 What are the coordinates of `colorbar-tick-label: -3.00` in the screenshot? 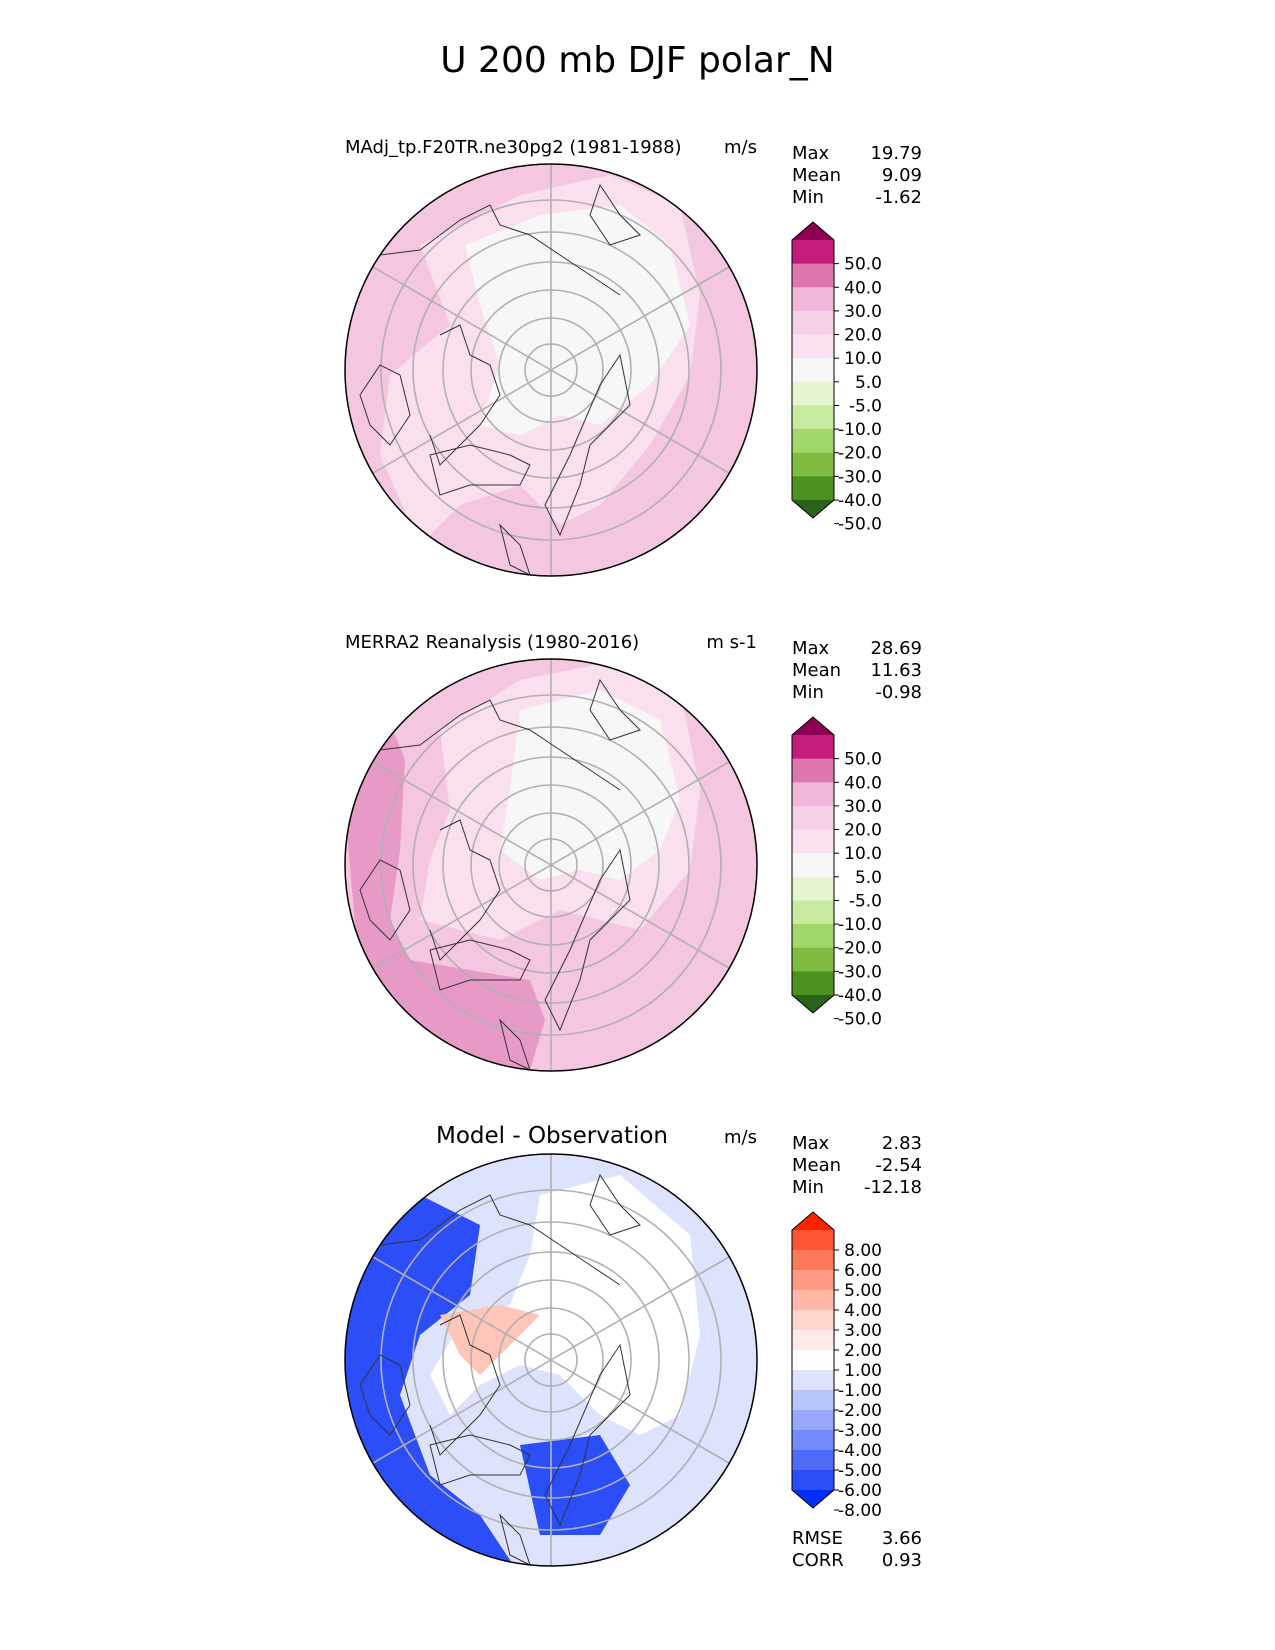 It's located at (860, 1431).